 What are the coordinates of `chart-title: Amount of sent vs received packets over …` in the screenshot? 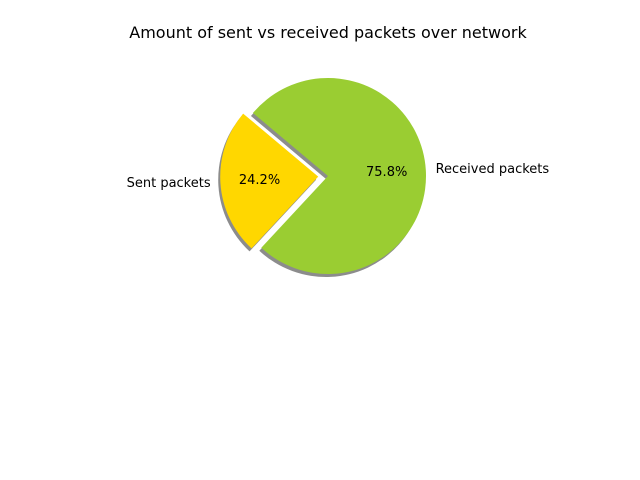 It's located at (328, 32).